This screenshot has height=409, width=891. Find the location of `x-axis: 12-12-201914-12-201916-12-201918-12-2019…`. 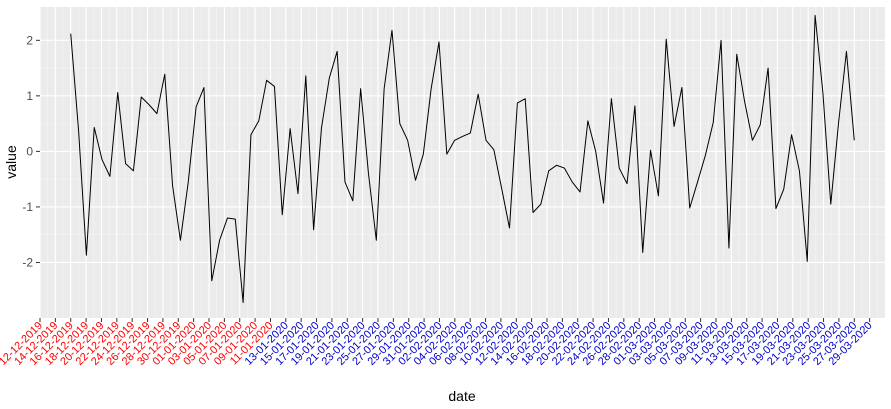

x-axis: 12-12-201914-12-201916-12-201918-12-2019… is located at coordinates (437, 343).